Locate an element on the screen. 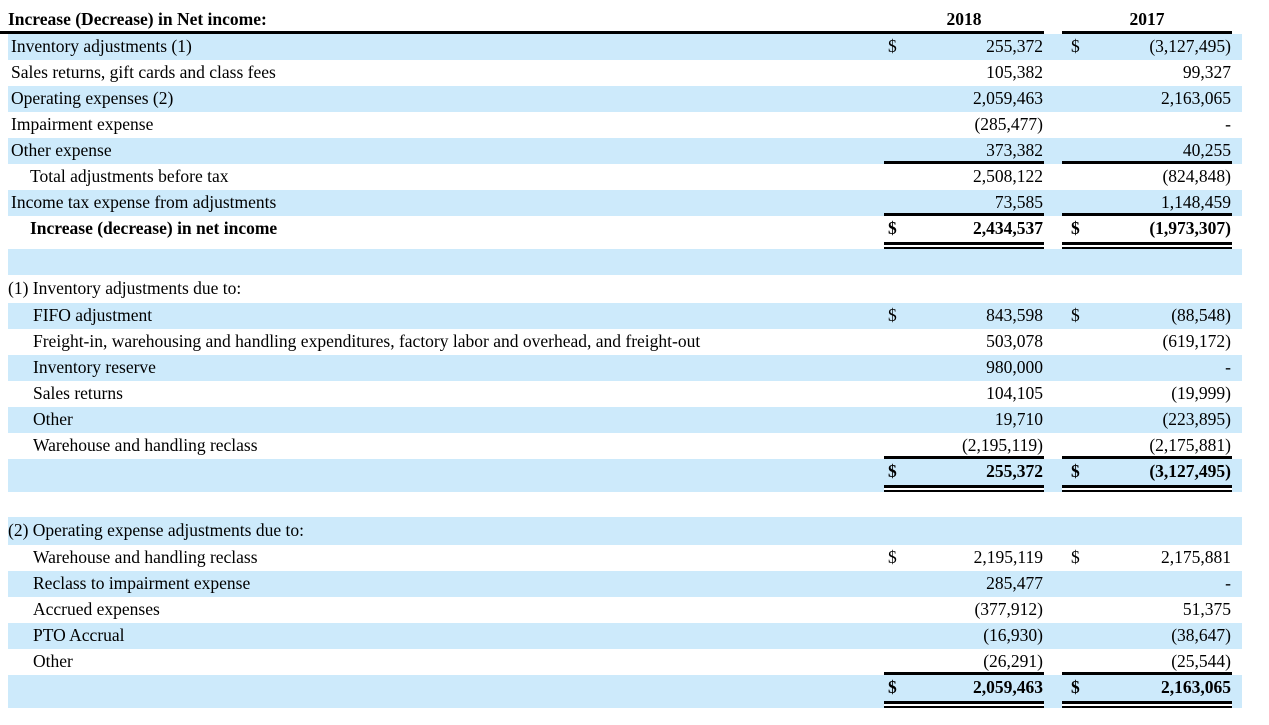 The height and width of the screenshot is (725, 1269). value-2017: 2,163,065 is located at coordinates (1161, 691).